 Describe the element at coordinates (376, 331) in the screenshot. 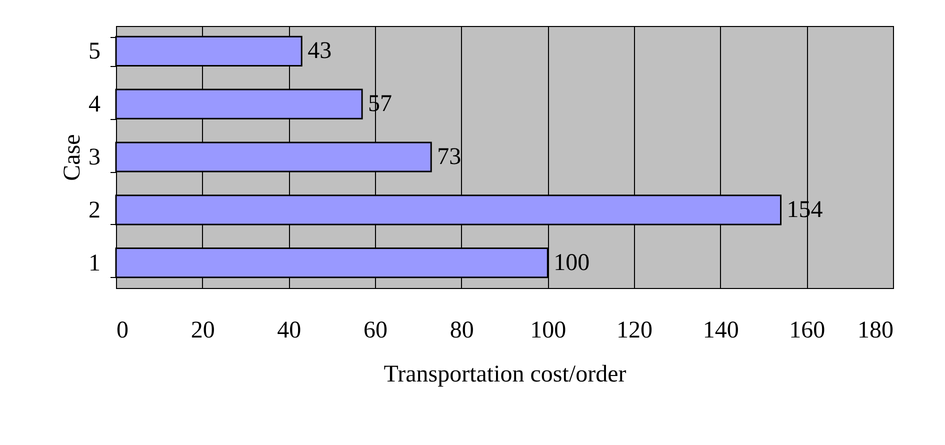

I see `x-tick-label: 60` at that location.